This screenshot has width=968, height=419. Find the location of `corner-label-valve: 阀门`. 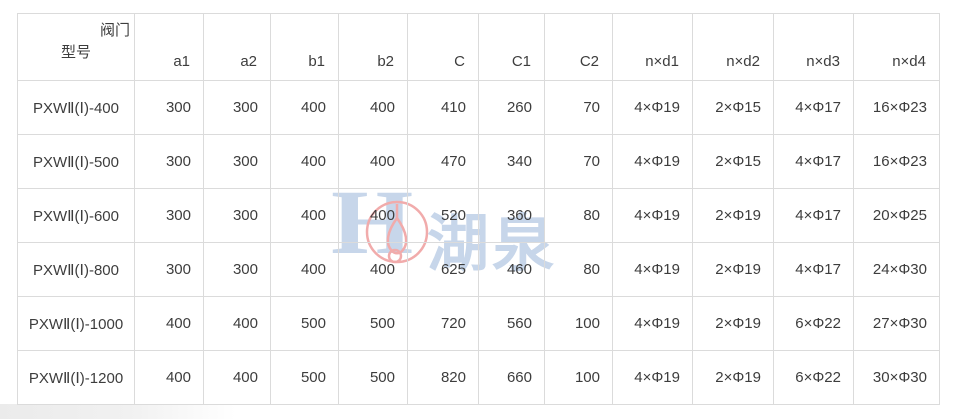

corner-label-valve: 阀门 is located at coordinates (114, 30).